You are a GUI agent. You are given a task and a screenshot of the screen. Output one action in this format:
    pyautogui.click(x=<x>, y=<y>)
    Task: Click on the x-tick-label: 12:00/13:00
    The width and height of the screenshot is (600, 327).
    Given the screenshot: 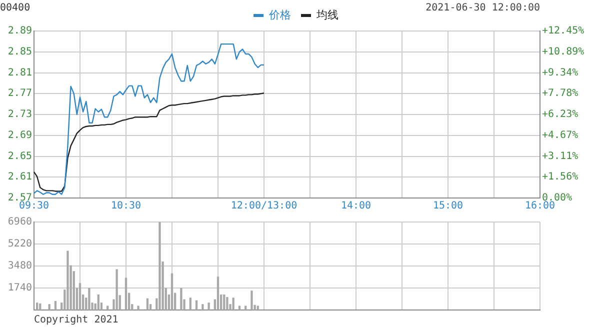 What is the action you would take?
    pyautogui.click(x=264, y=206)
    